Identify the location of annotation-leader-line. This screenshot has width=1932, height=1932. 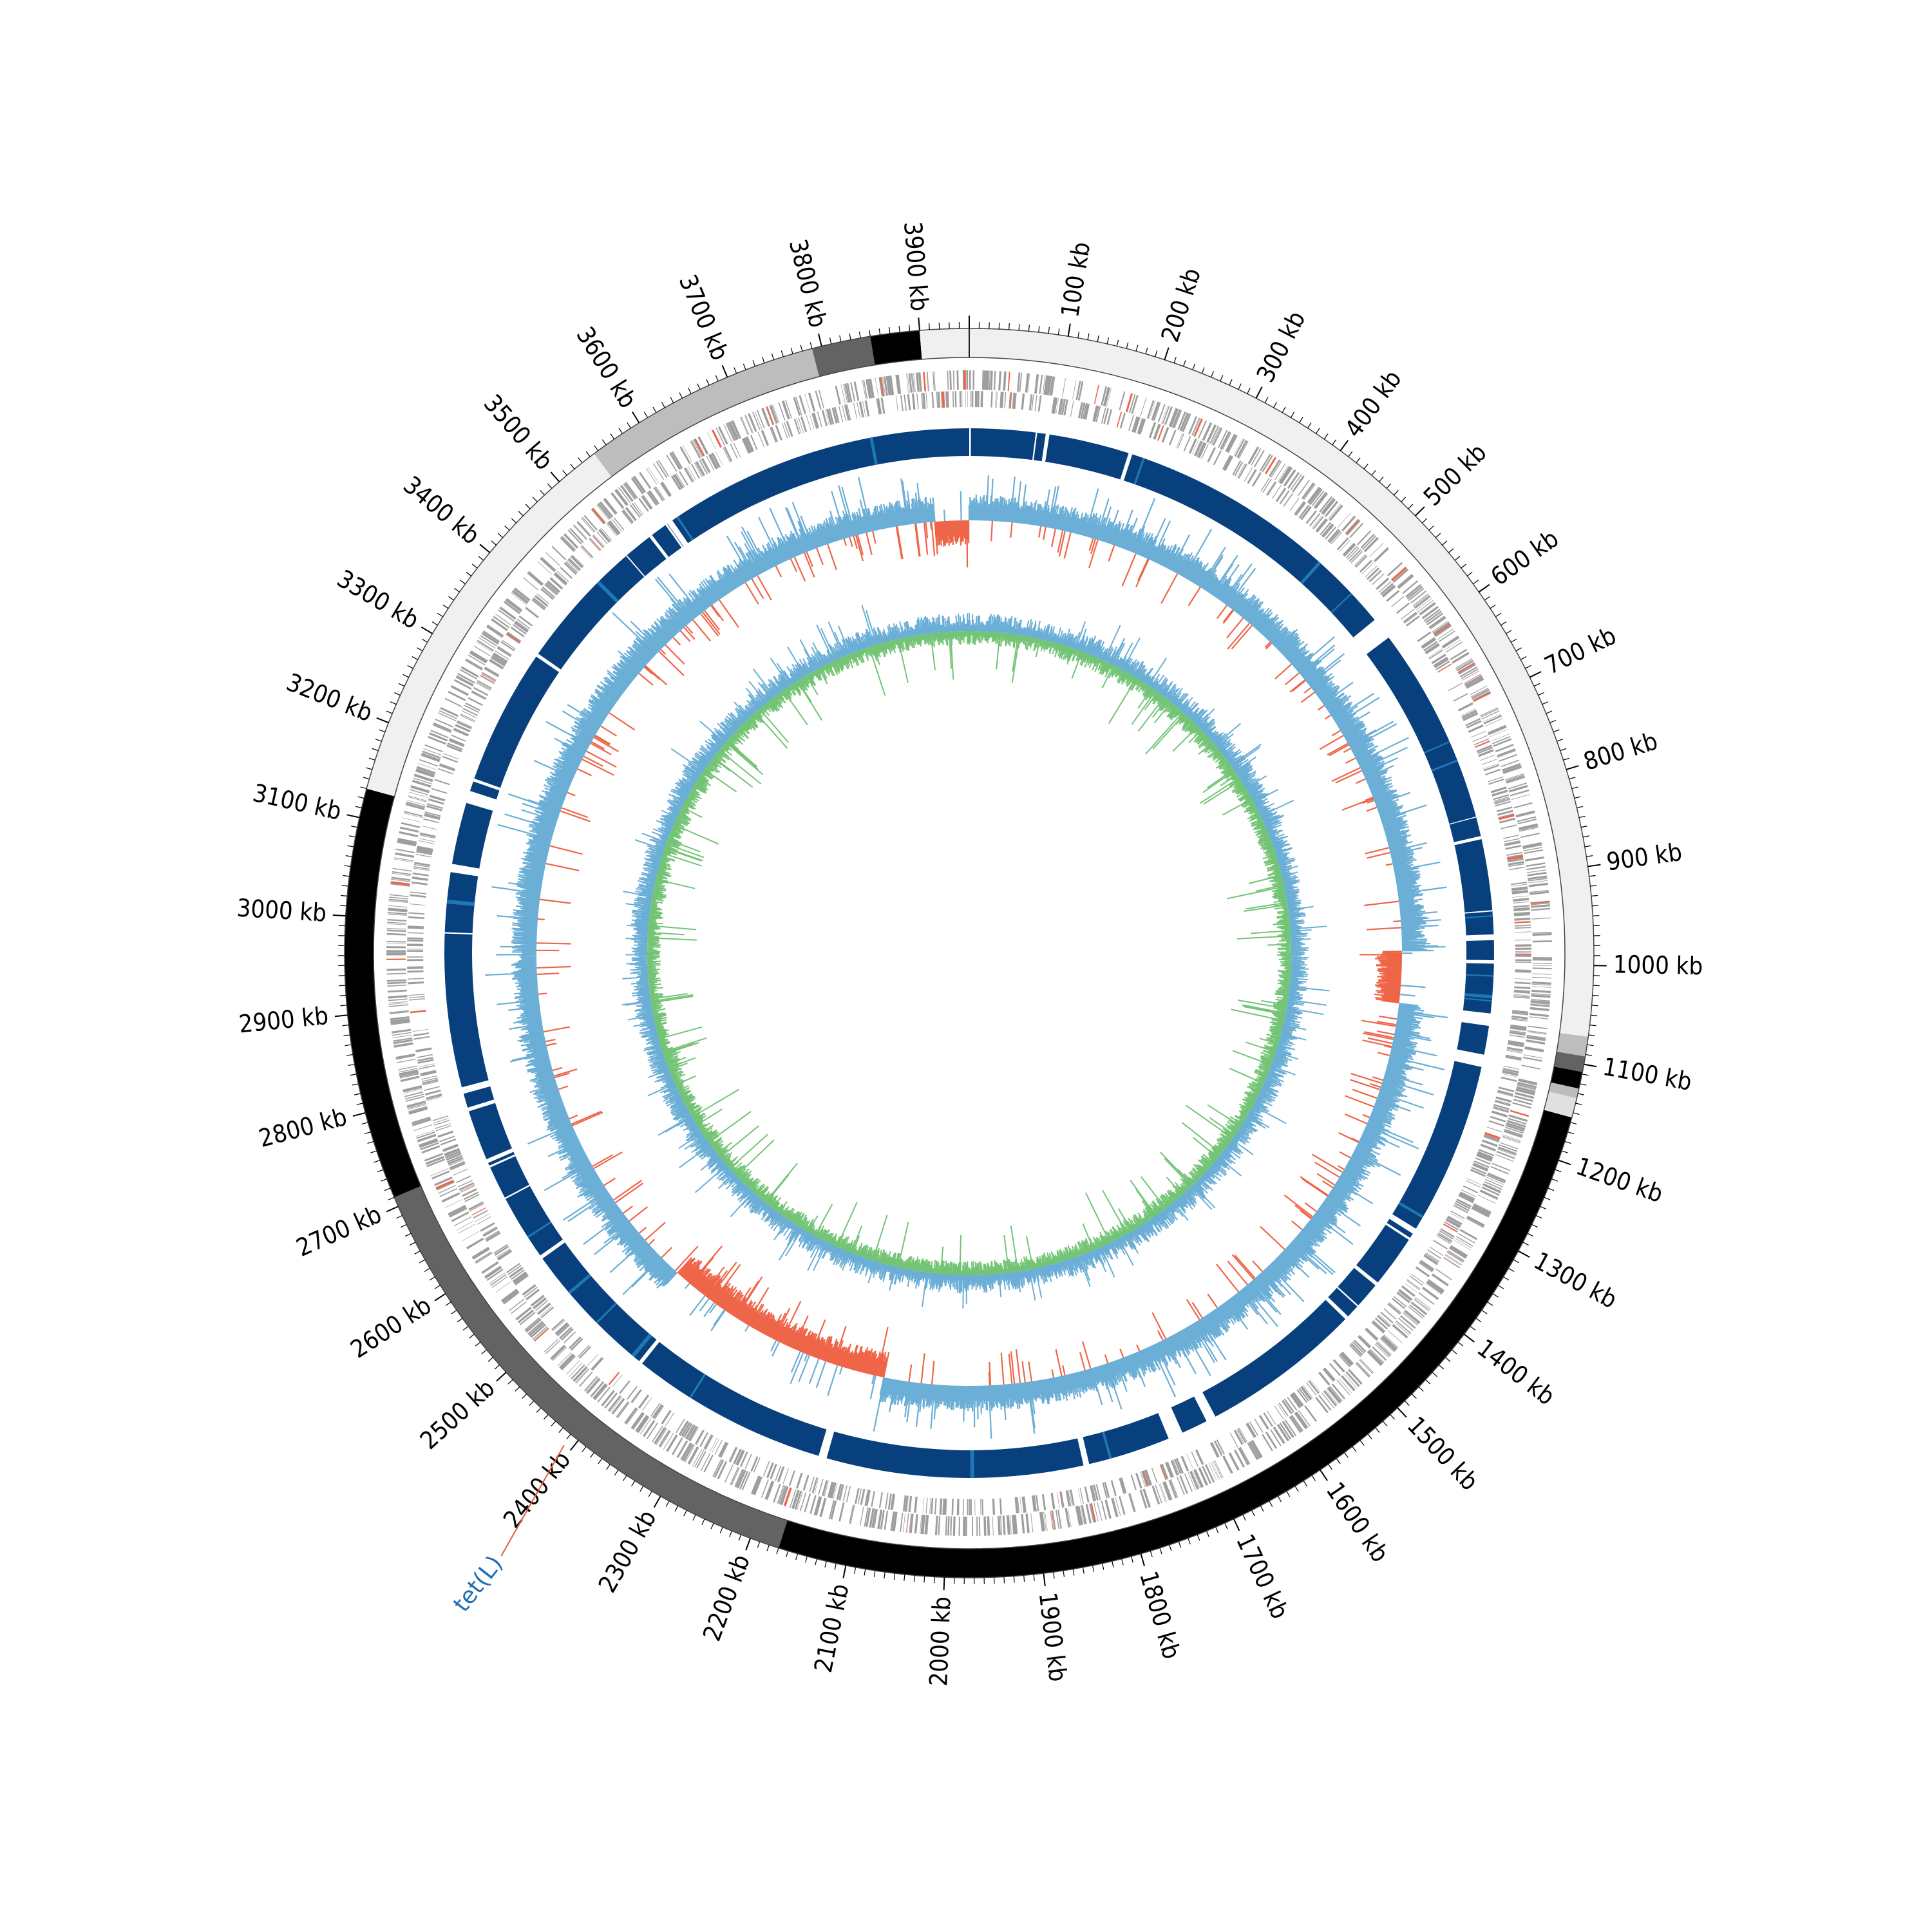
(532, 1500).